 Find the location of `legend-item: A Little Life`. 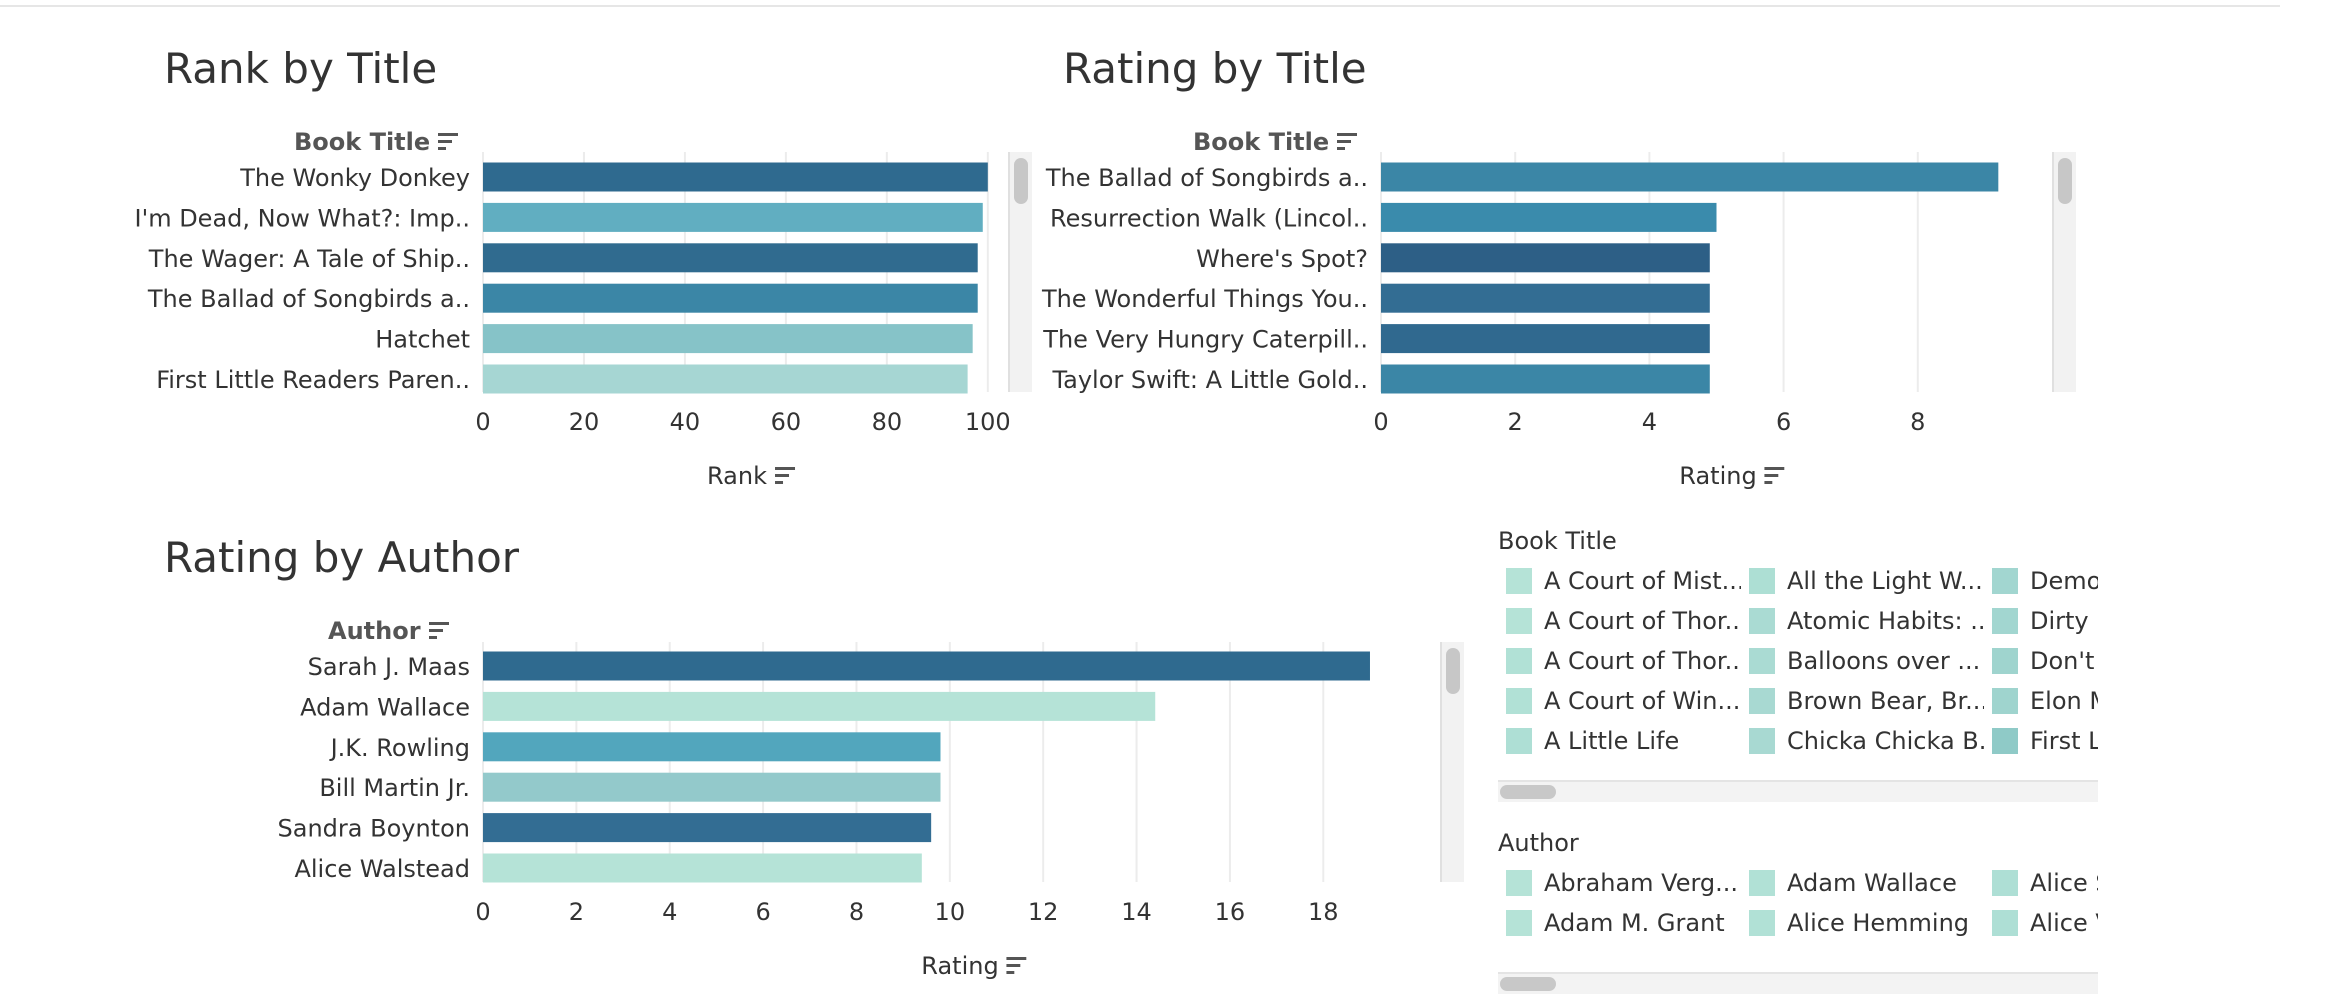

legend-item: A Little Life is located at coordinates (1619, 741).